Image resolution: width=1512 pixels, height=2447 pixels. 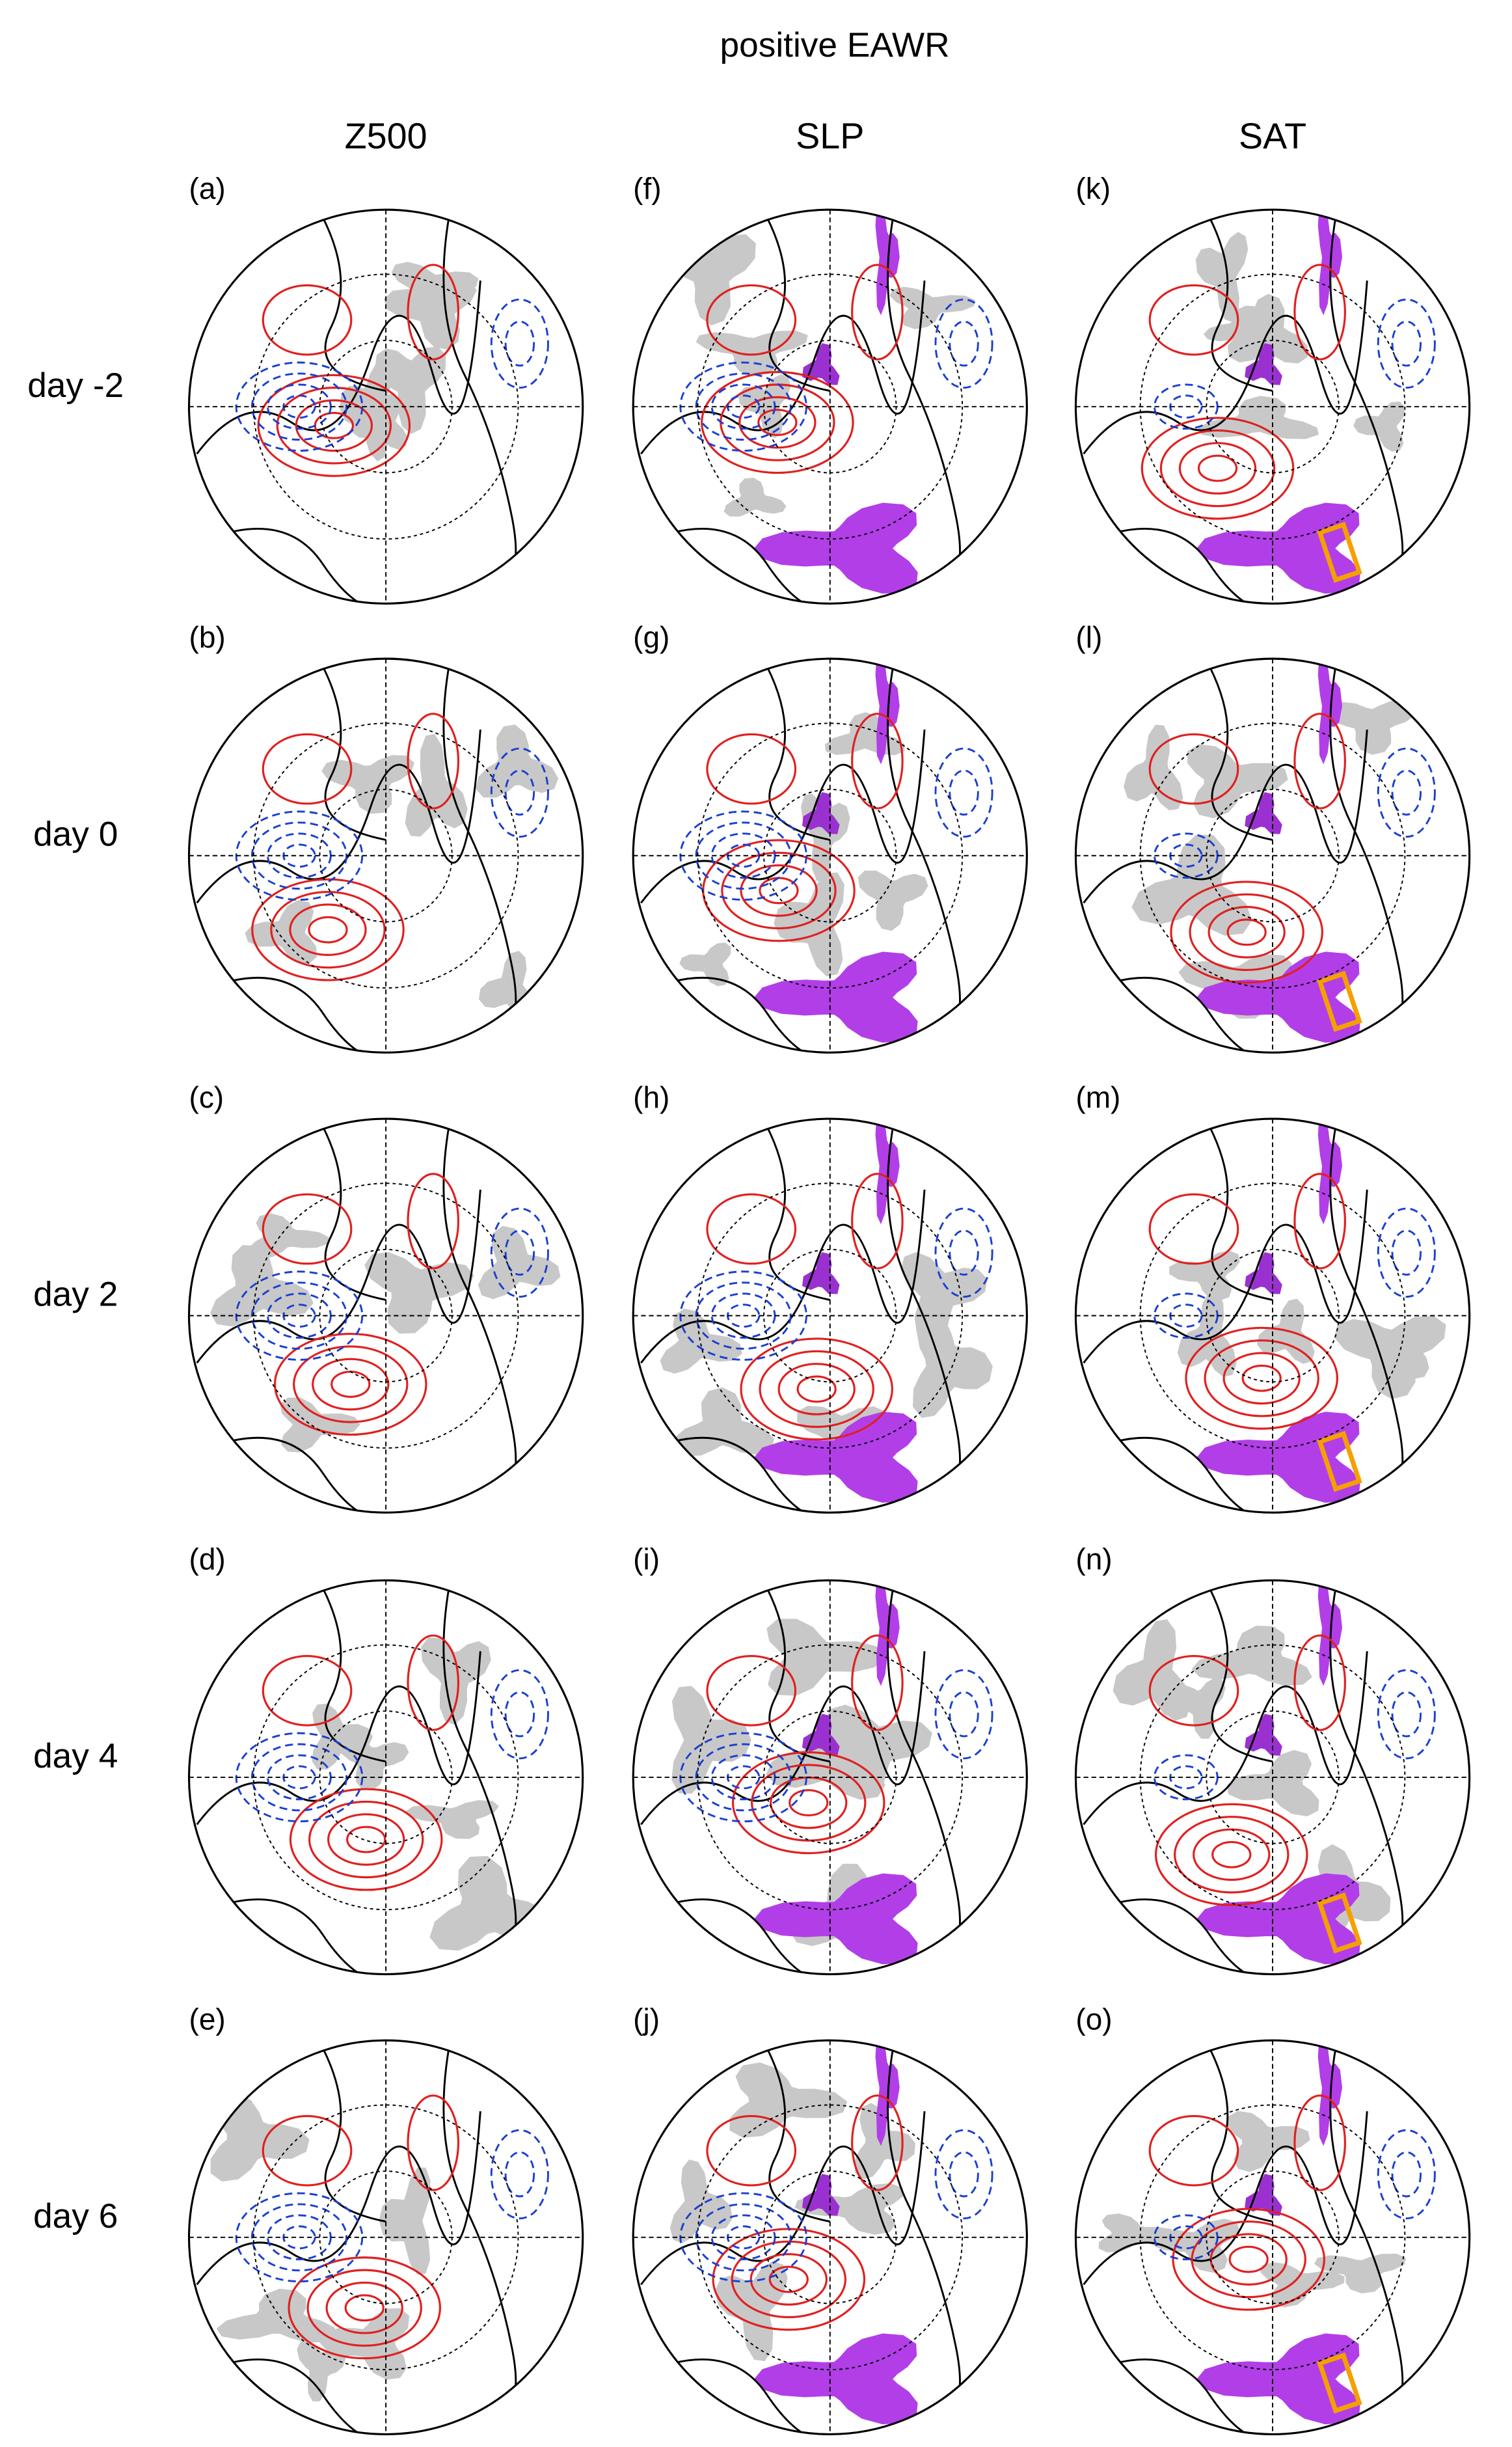 I want to click on figure-title: positive EAWR, so click(x=834, y=45).